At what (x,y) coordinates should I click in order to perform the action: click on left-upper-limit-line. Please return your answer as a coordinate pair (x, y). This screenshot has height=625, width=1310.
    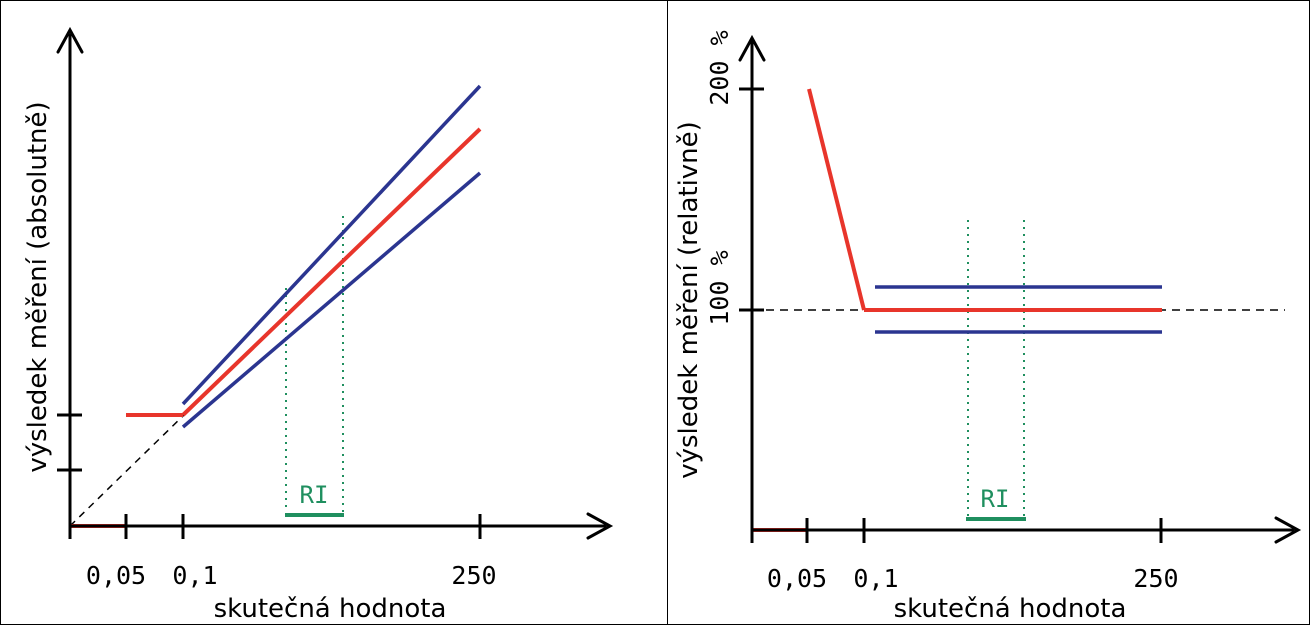
    Looking at the image, I should click on (331, 245).